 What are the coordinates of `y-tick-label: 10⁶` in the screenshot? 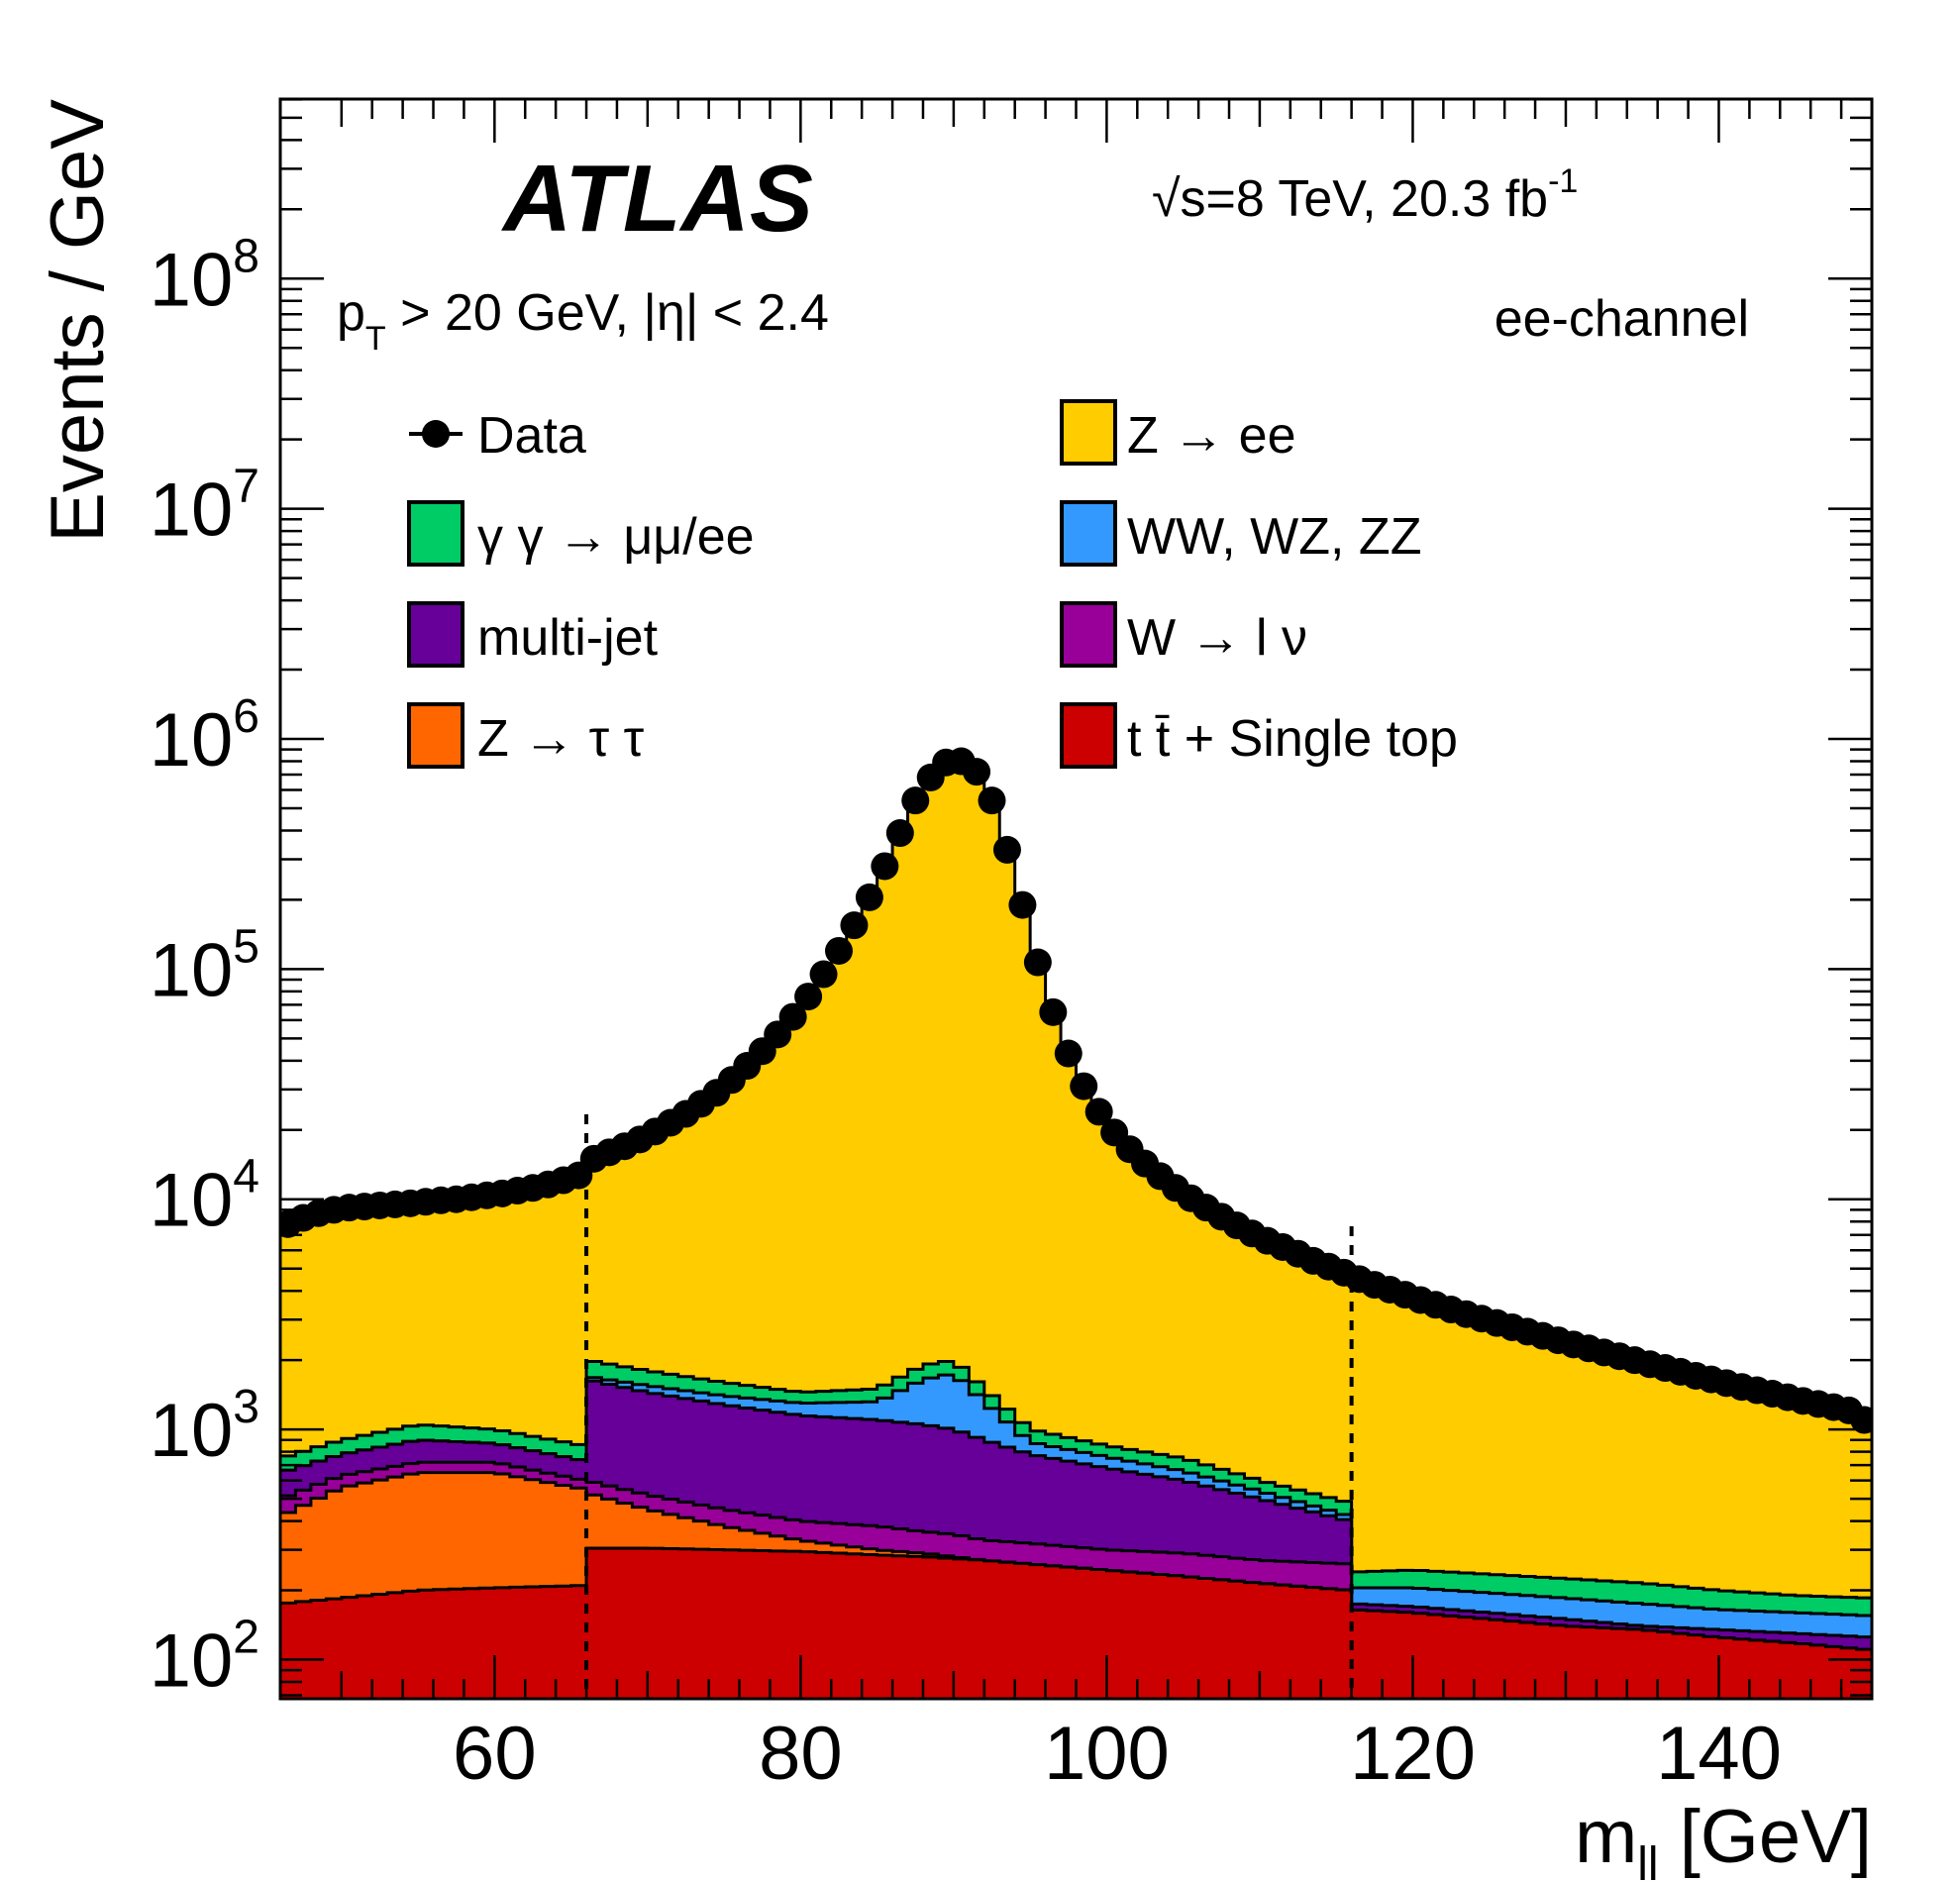 It's located at (205, 736).